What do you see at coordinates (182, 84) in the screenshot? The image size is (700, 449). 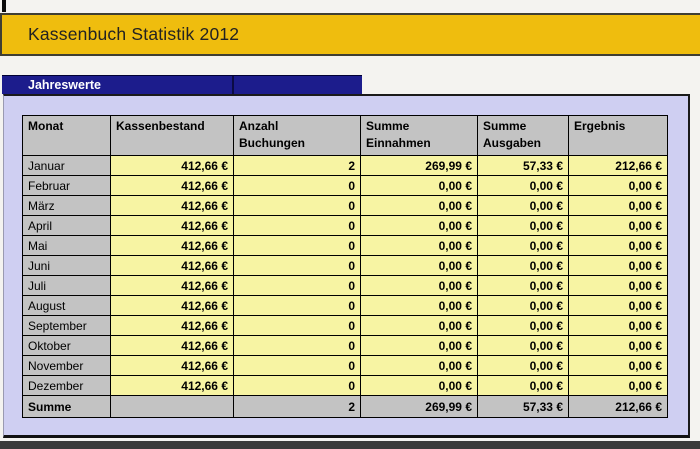 I see `section-bar-jahreswerte: Jahreswerte` at bounding box center [182, 84].